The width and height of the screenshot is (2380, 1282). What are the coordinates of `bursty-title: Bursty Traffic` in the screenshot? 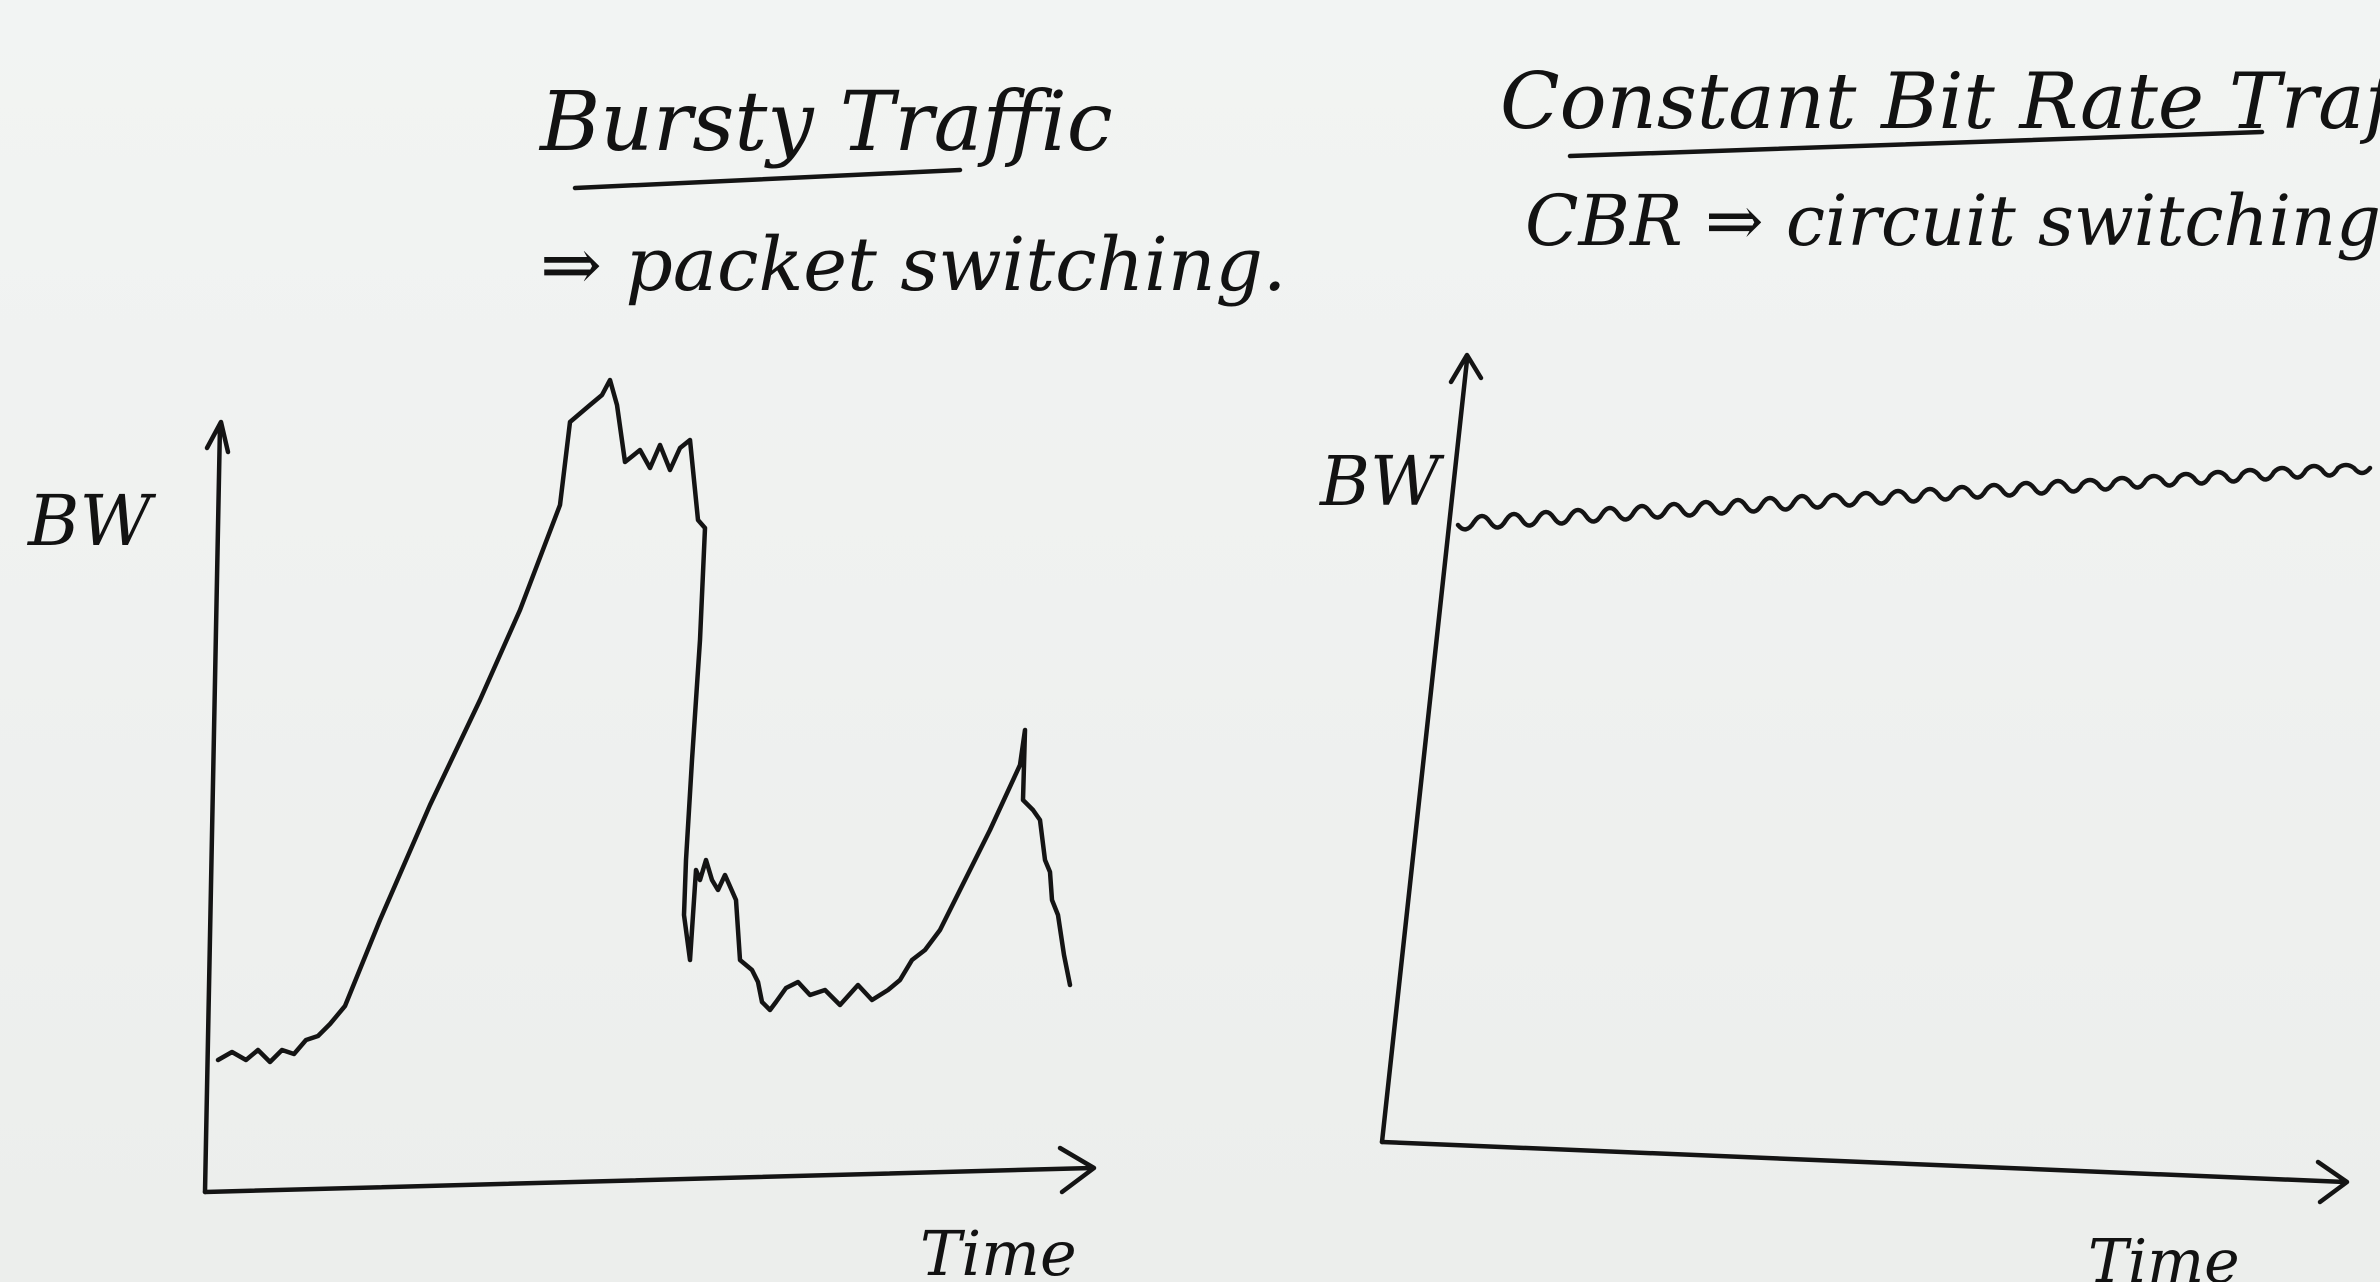 It's located at (825, 122).